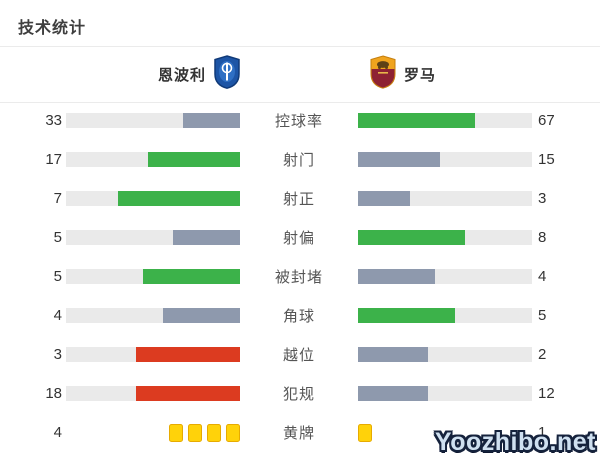 Image resolution: width=600 pixels, height=462 pixels. Describe the element at coordinates (542, 276) in the screenshot. I see `away-value: 4` at that location.